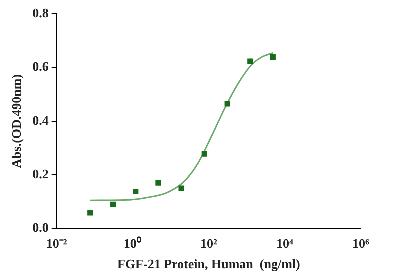 This screenshot has width=393, height=279. I want to click on y-axis-title: Abs.(OD.490nm), so click(16, 121).